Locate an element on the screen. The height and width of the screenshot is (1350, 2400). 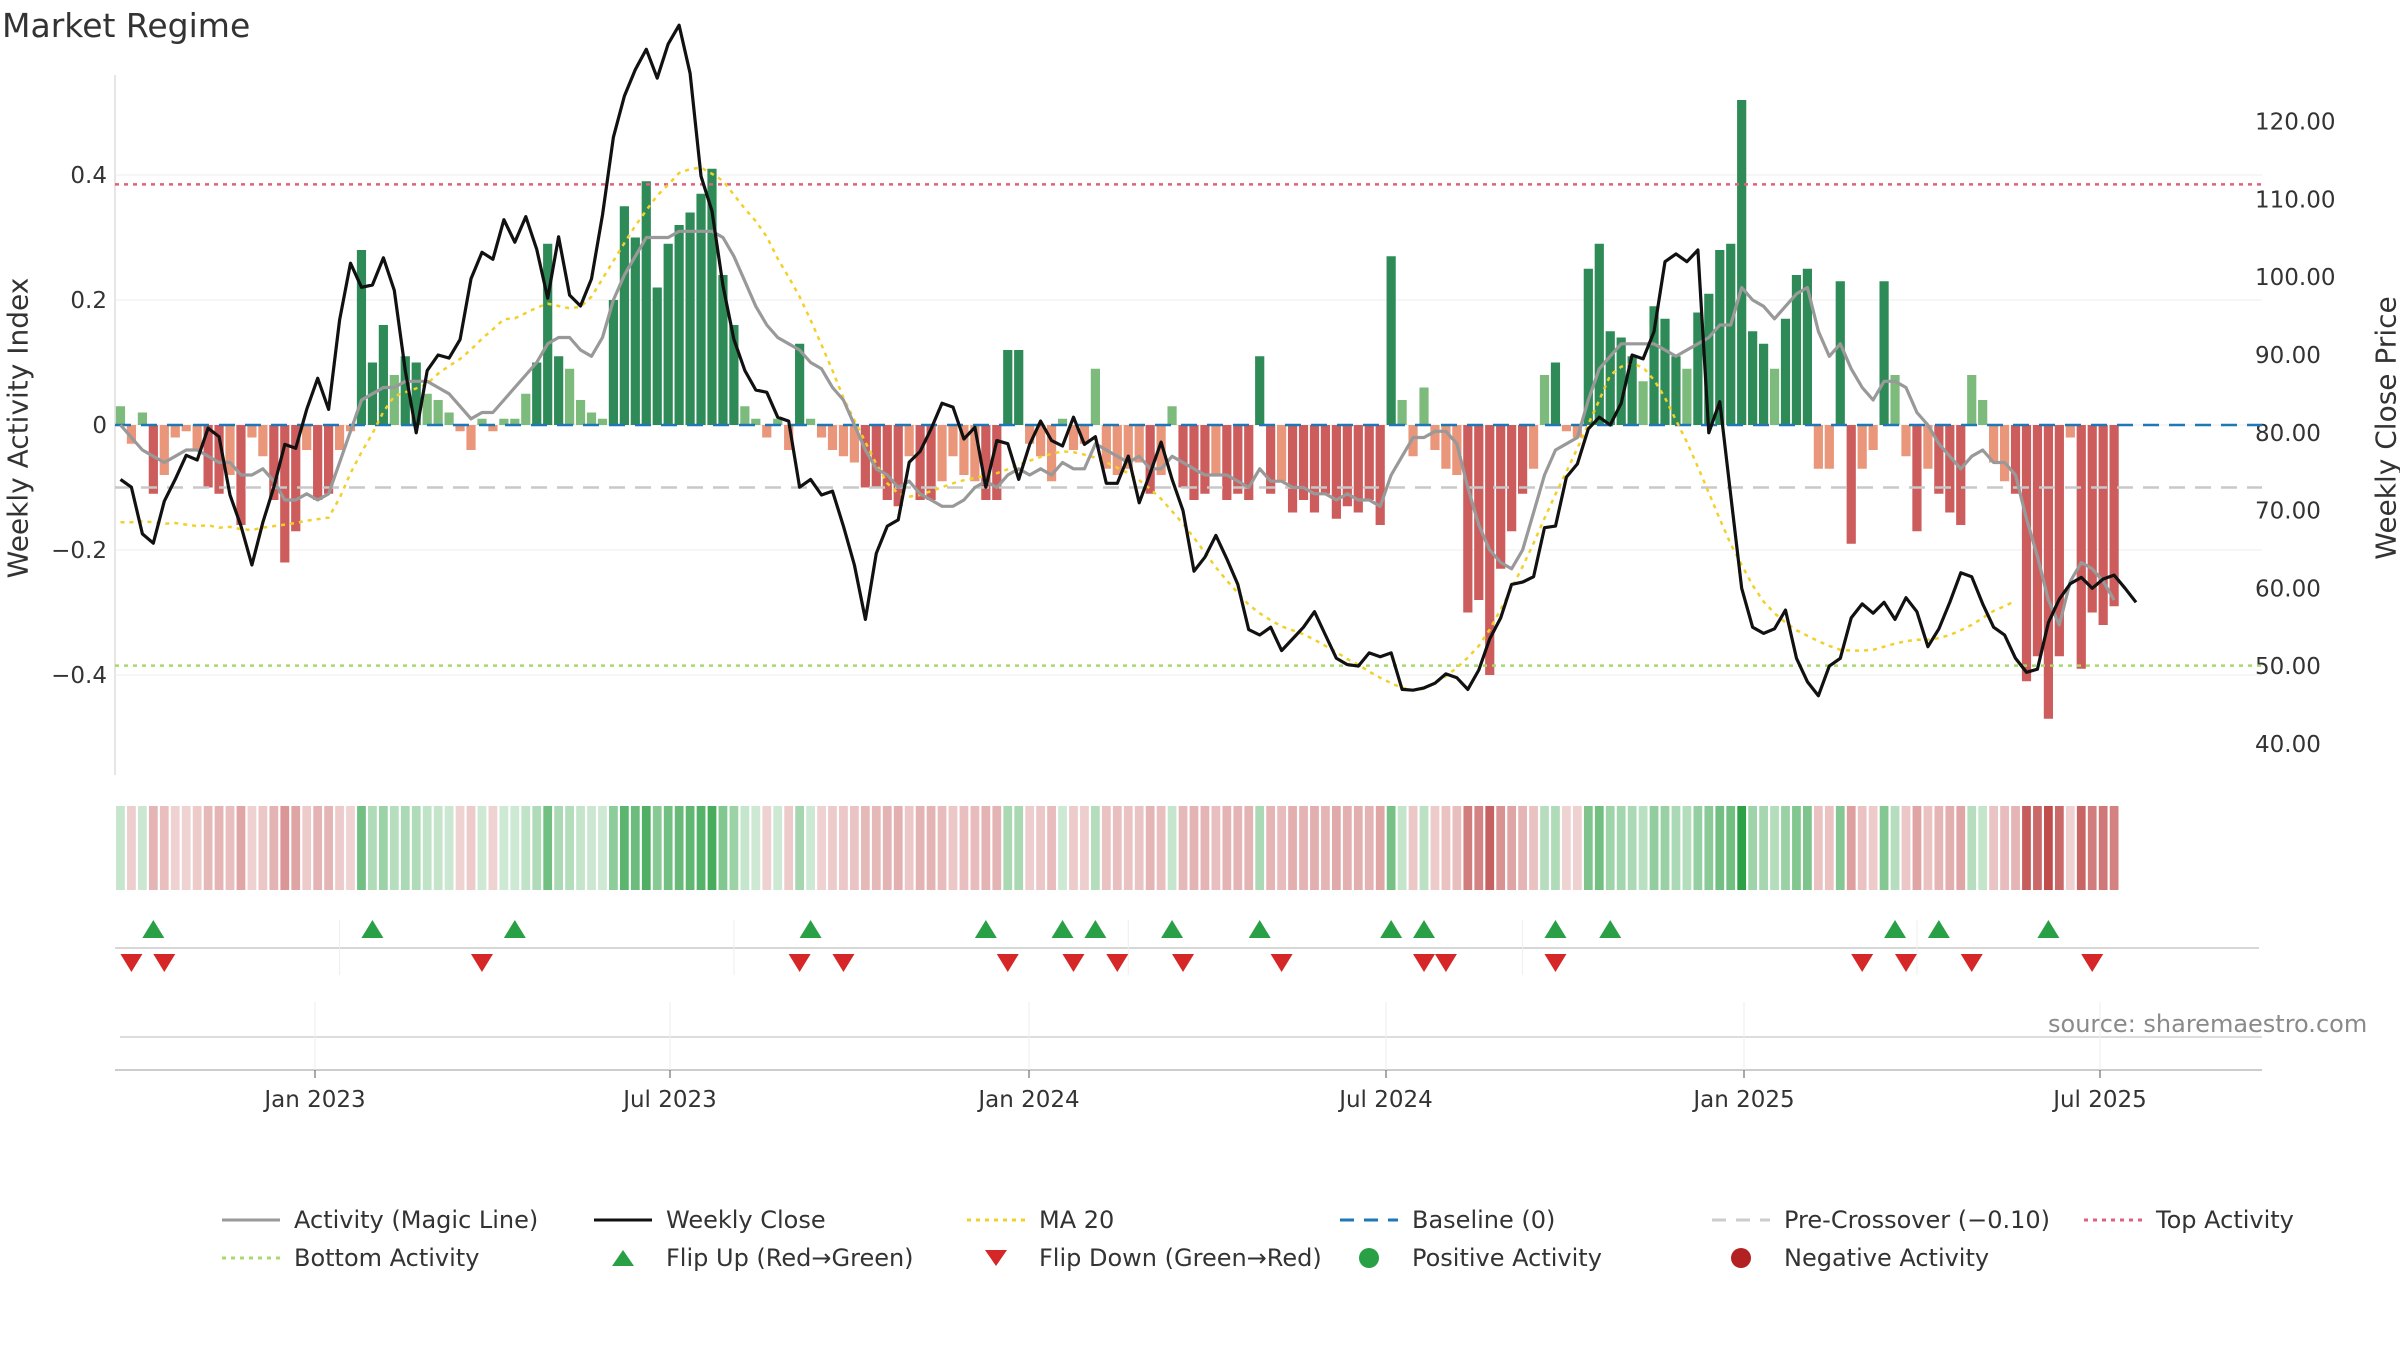
left-tick-label: 0.4 is located at coordinates (88, 176).